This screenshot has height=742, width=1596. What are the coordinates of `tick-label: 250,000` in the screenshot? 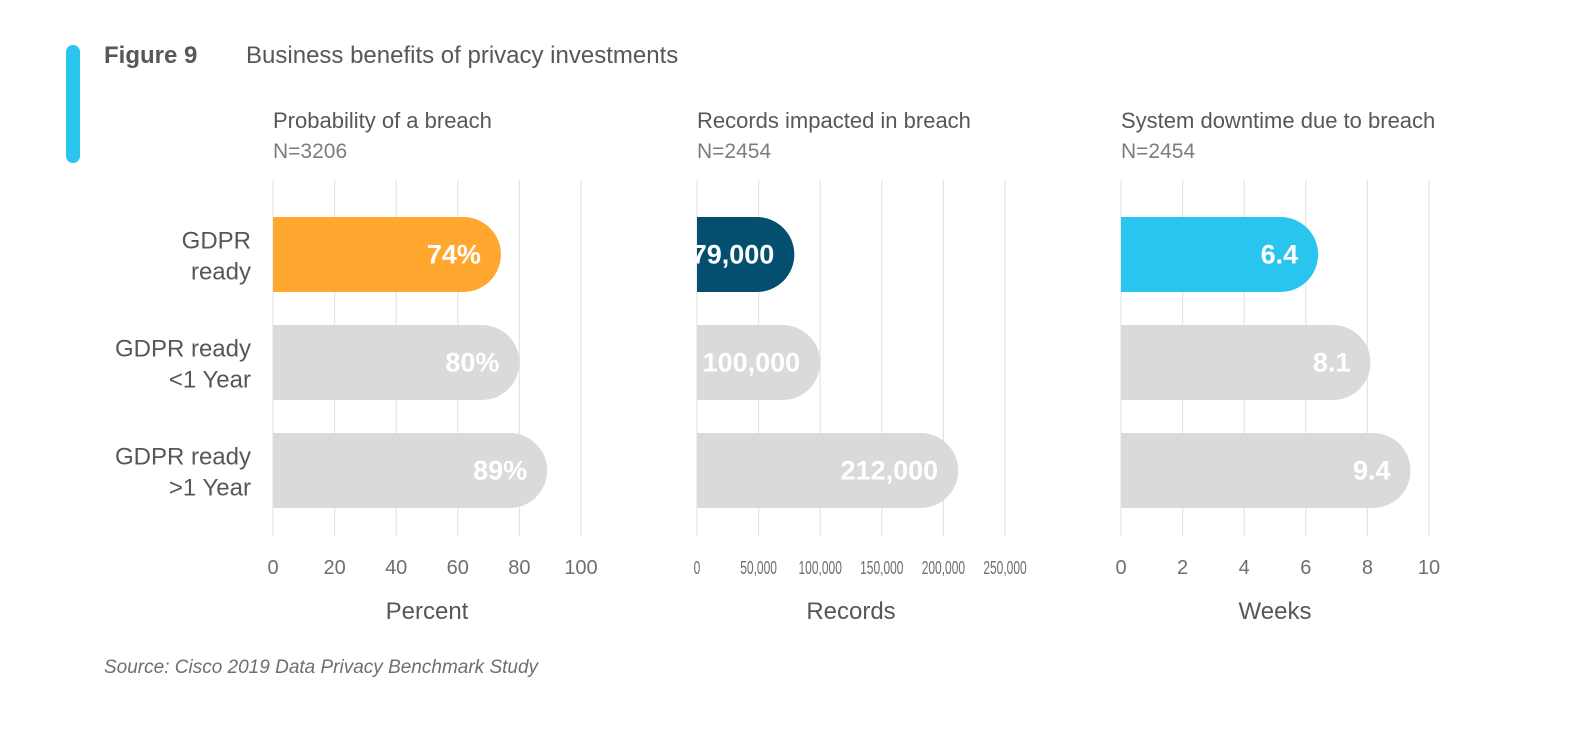 It's located at (1005, 569).